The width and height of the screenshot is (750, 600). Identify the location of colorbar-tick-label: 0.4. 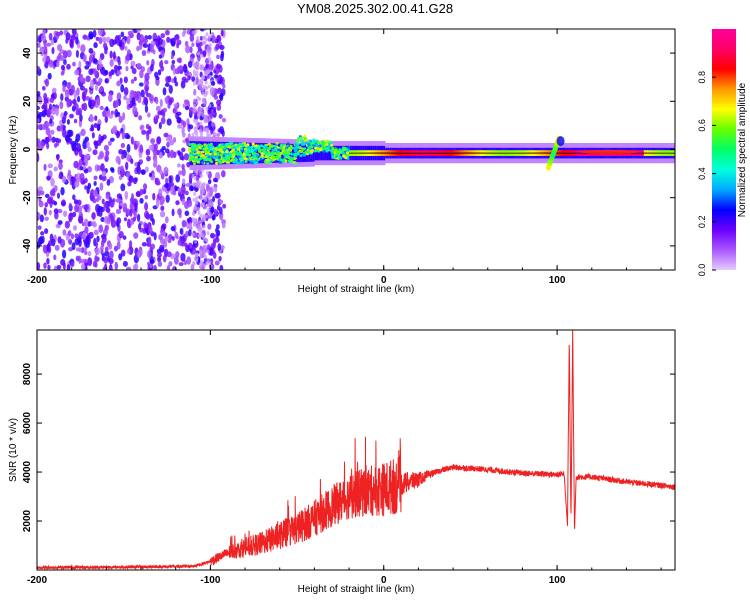
(702, 173).